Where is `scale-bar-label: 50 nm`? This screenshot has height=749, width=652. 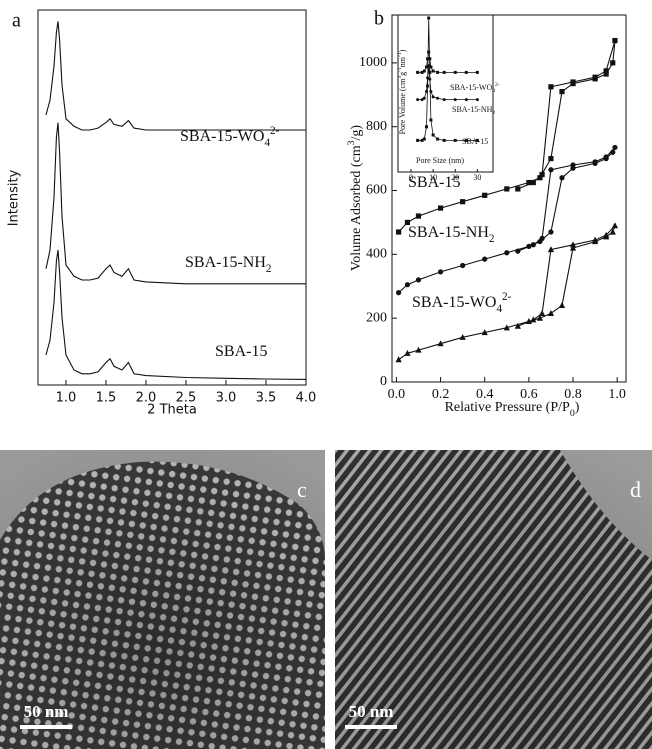
scale-bar-label: 50 nm is located at coordinates (371, 711).